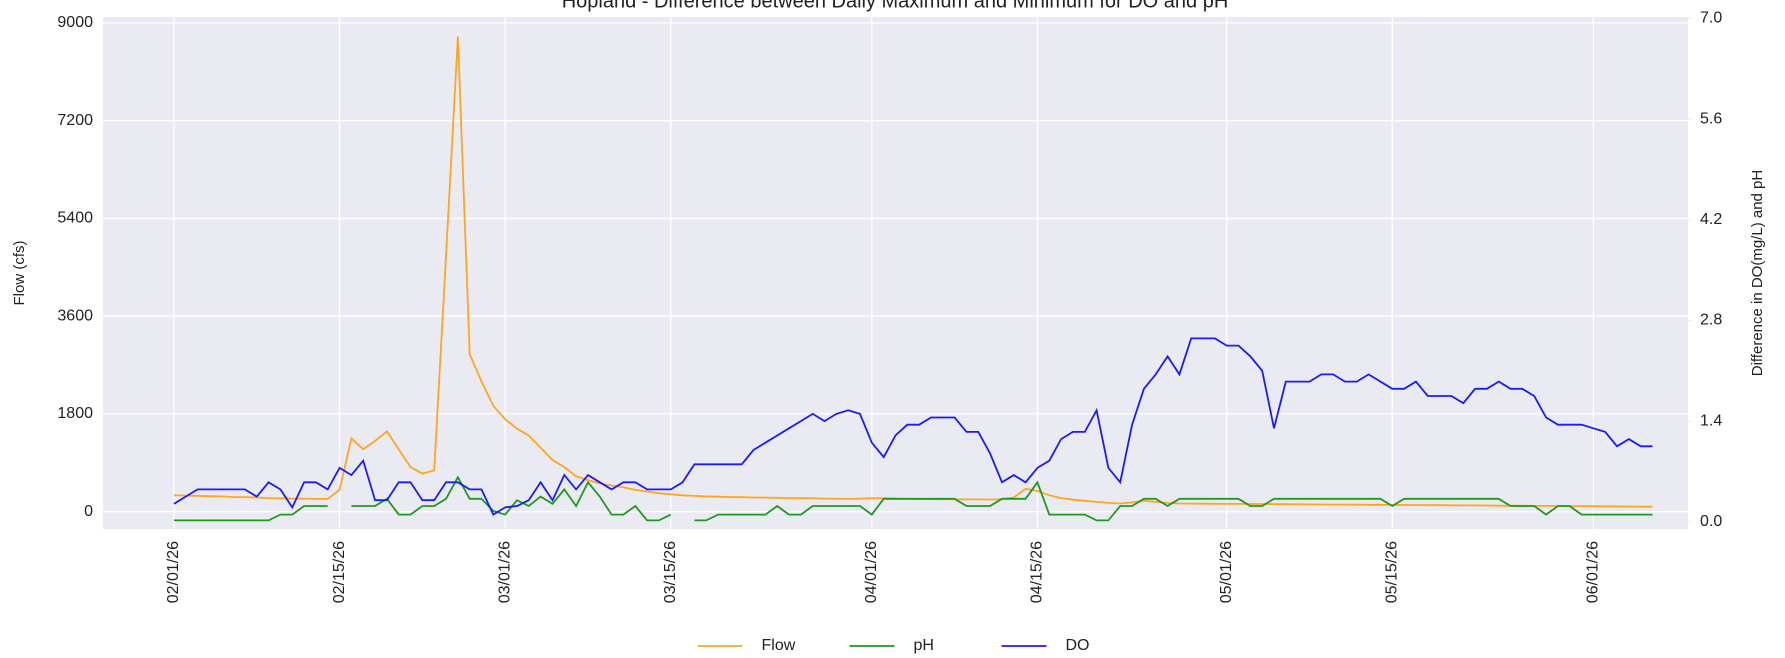 The width and height of the screenshot is (1785, 658). I want to click on y-axis-label: Flow (cfs), so click(19, 273).